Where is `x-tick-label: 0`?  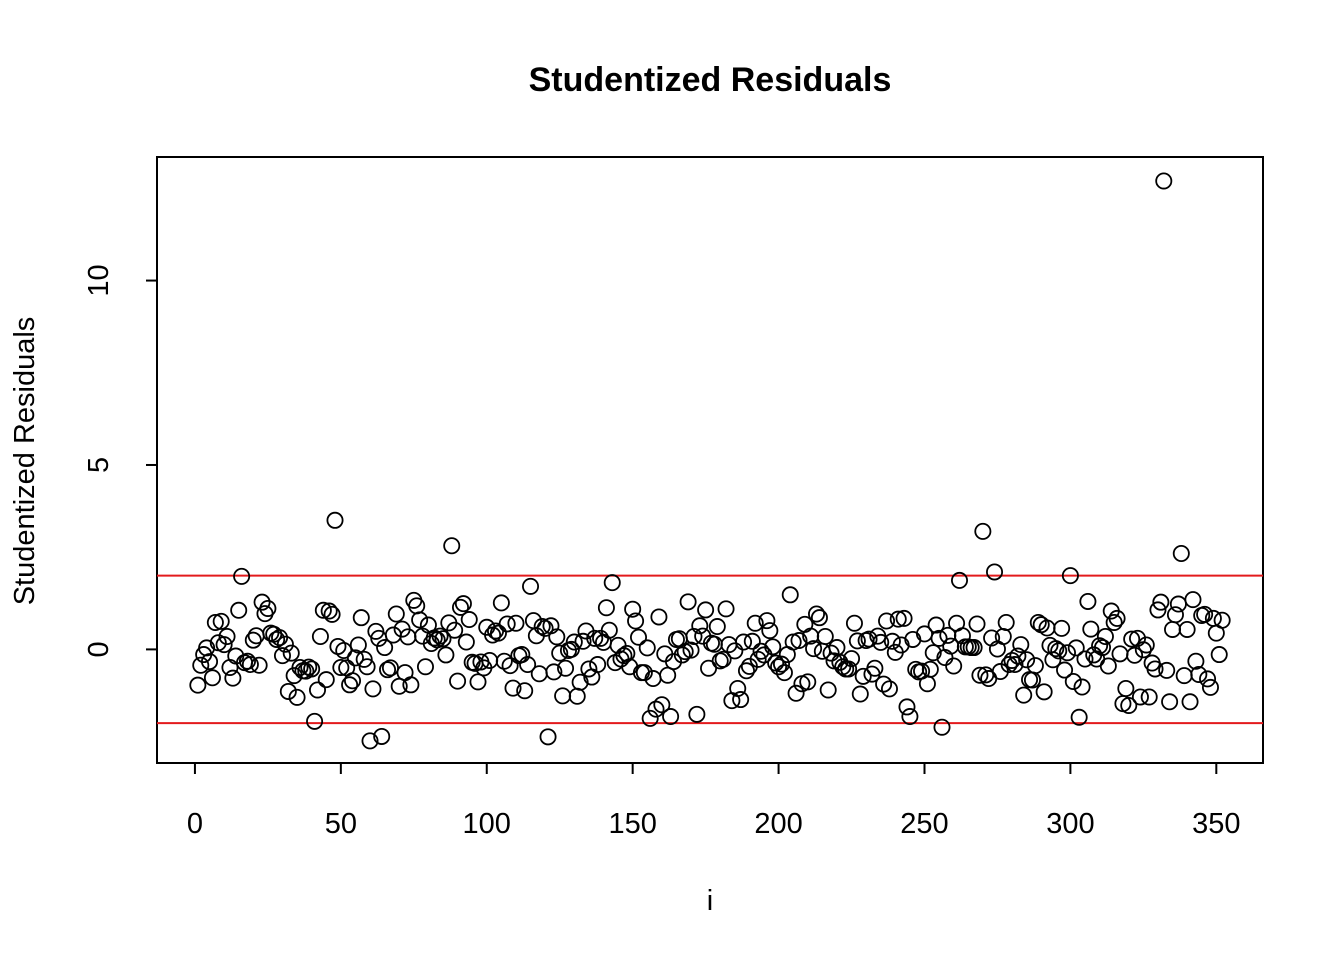 x-tick-label: 0 is located at coordinates (195, 824).